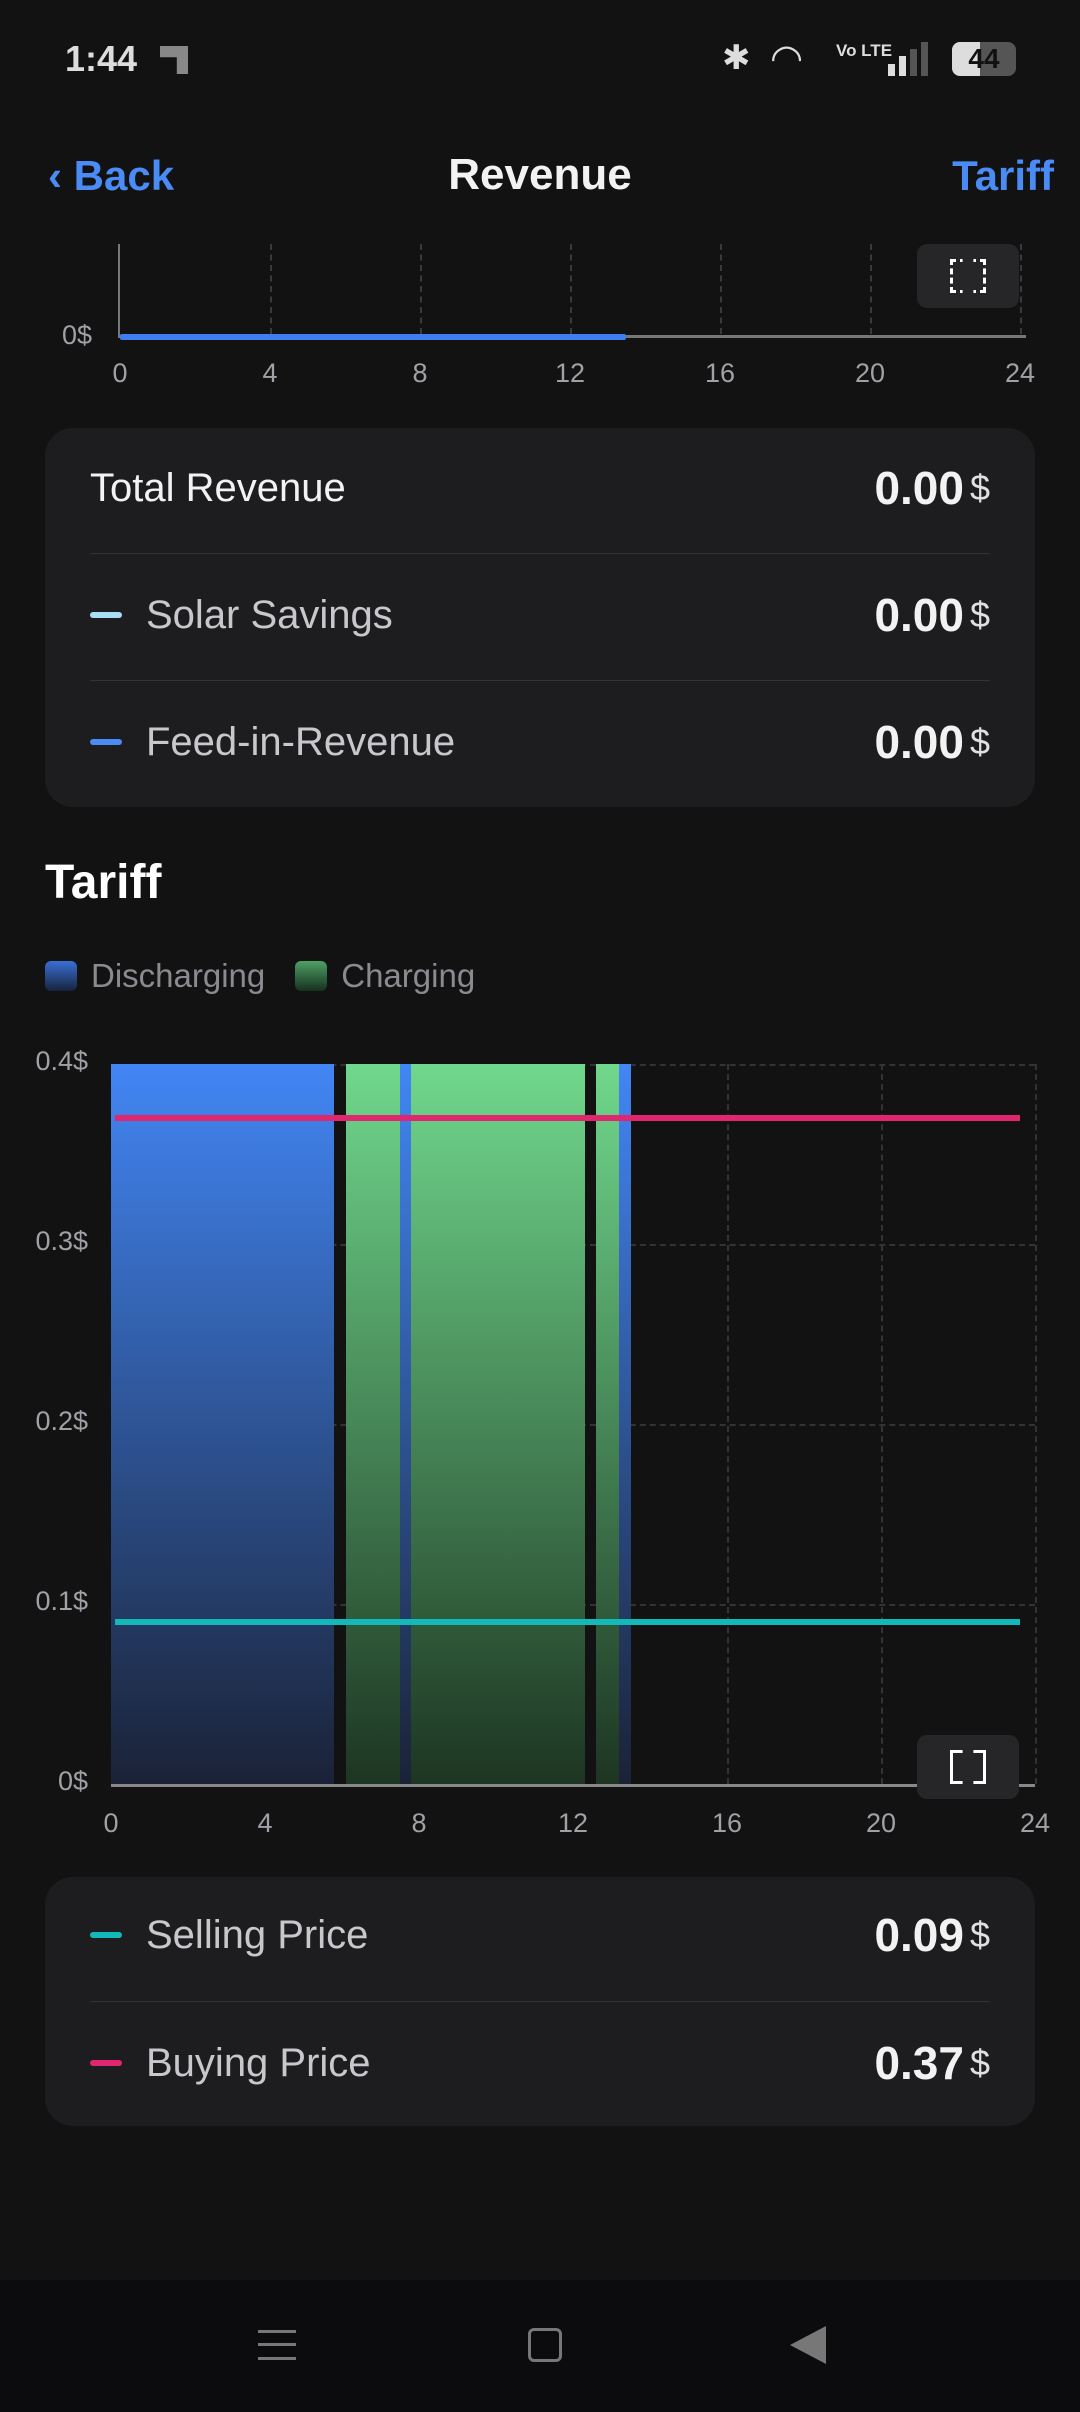  I want to click on solar-legend-icon, so click(106, 615).